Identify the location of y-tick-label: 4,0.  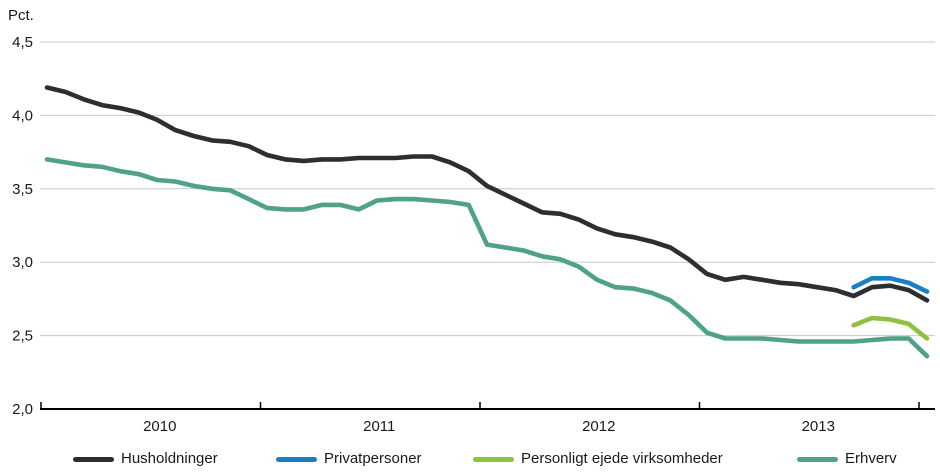
(22, 115).